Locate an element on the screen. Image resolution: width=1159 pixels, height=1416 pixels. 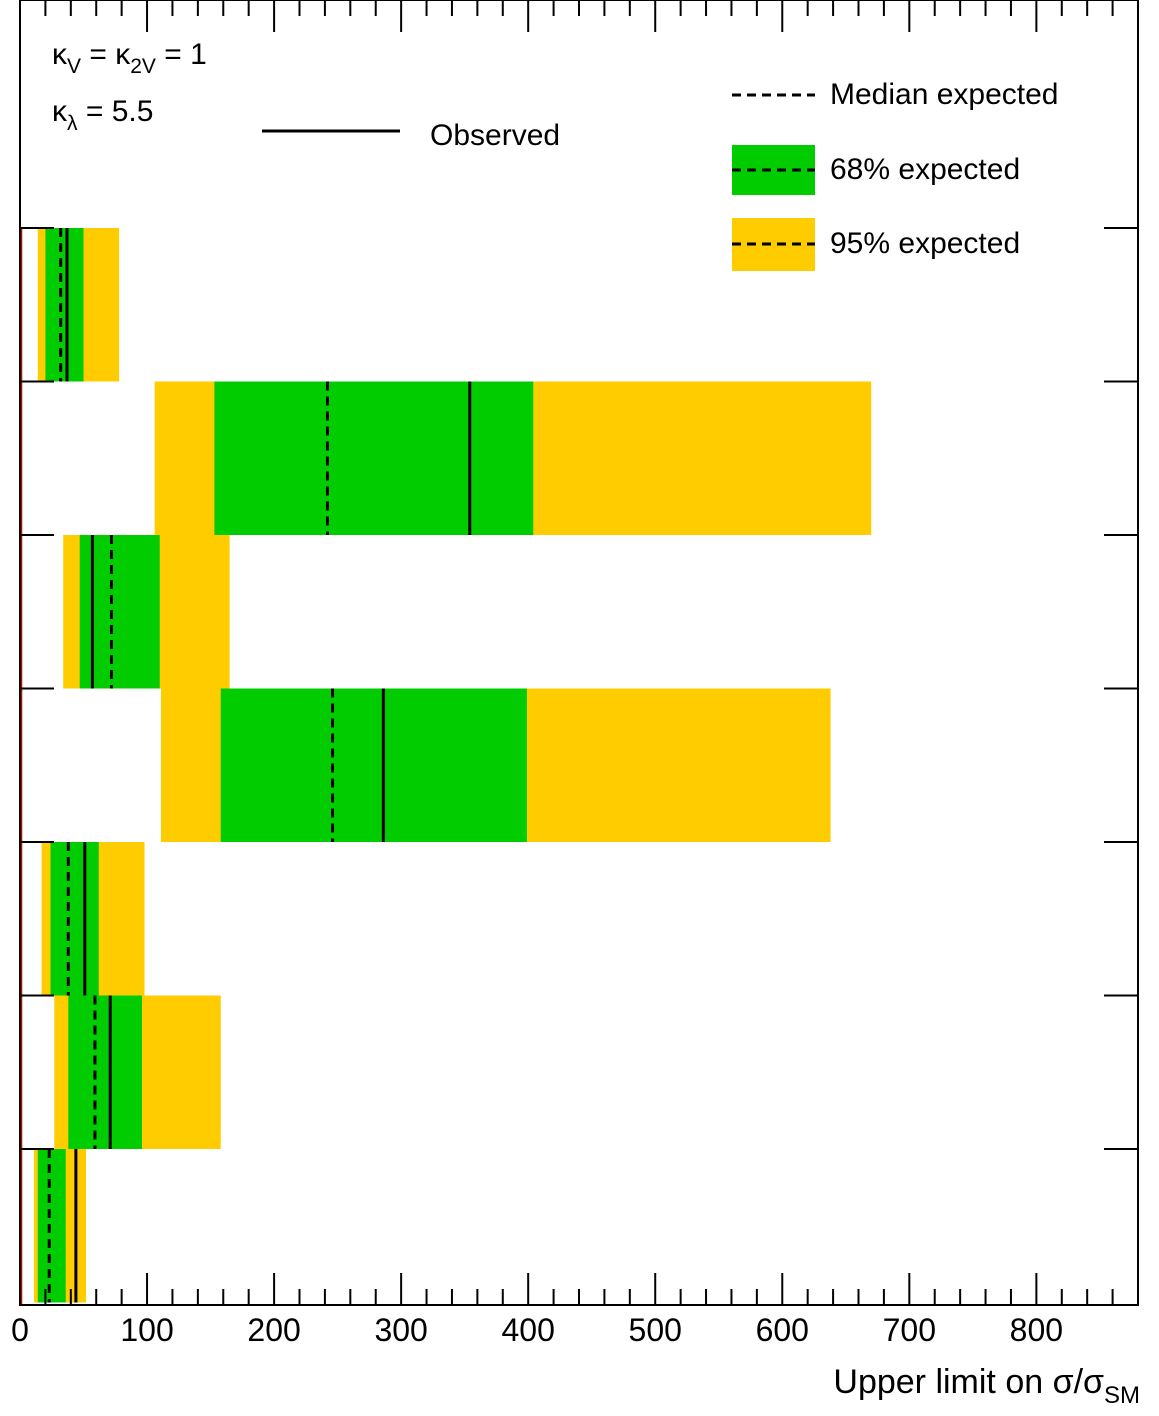
x-tick-label: 300 is located at coordinates (400, 1330).